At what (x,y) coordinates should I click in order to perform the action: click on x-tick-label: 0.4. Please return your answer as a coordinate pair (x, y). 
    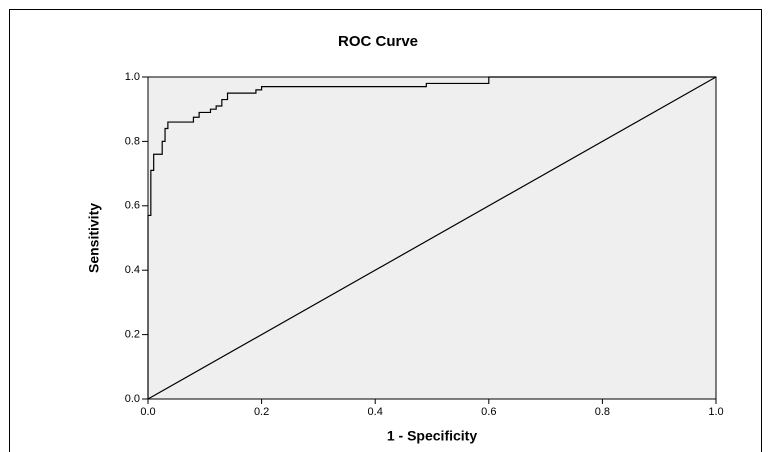
    Looking at the image, I should click on (375, 412).